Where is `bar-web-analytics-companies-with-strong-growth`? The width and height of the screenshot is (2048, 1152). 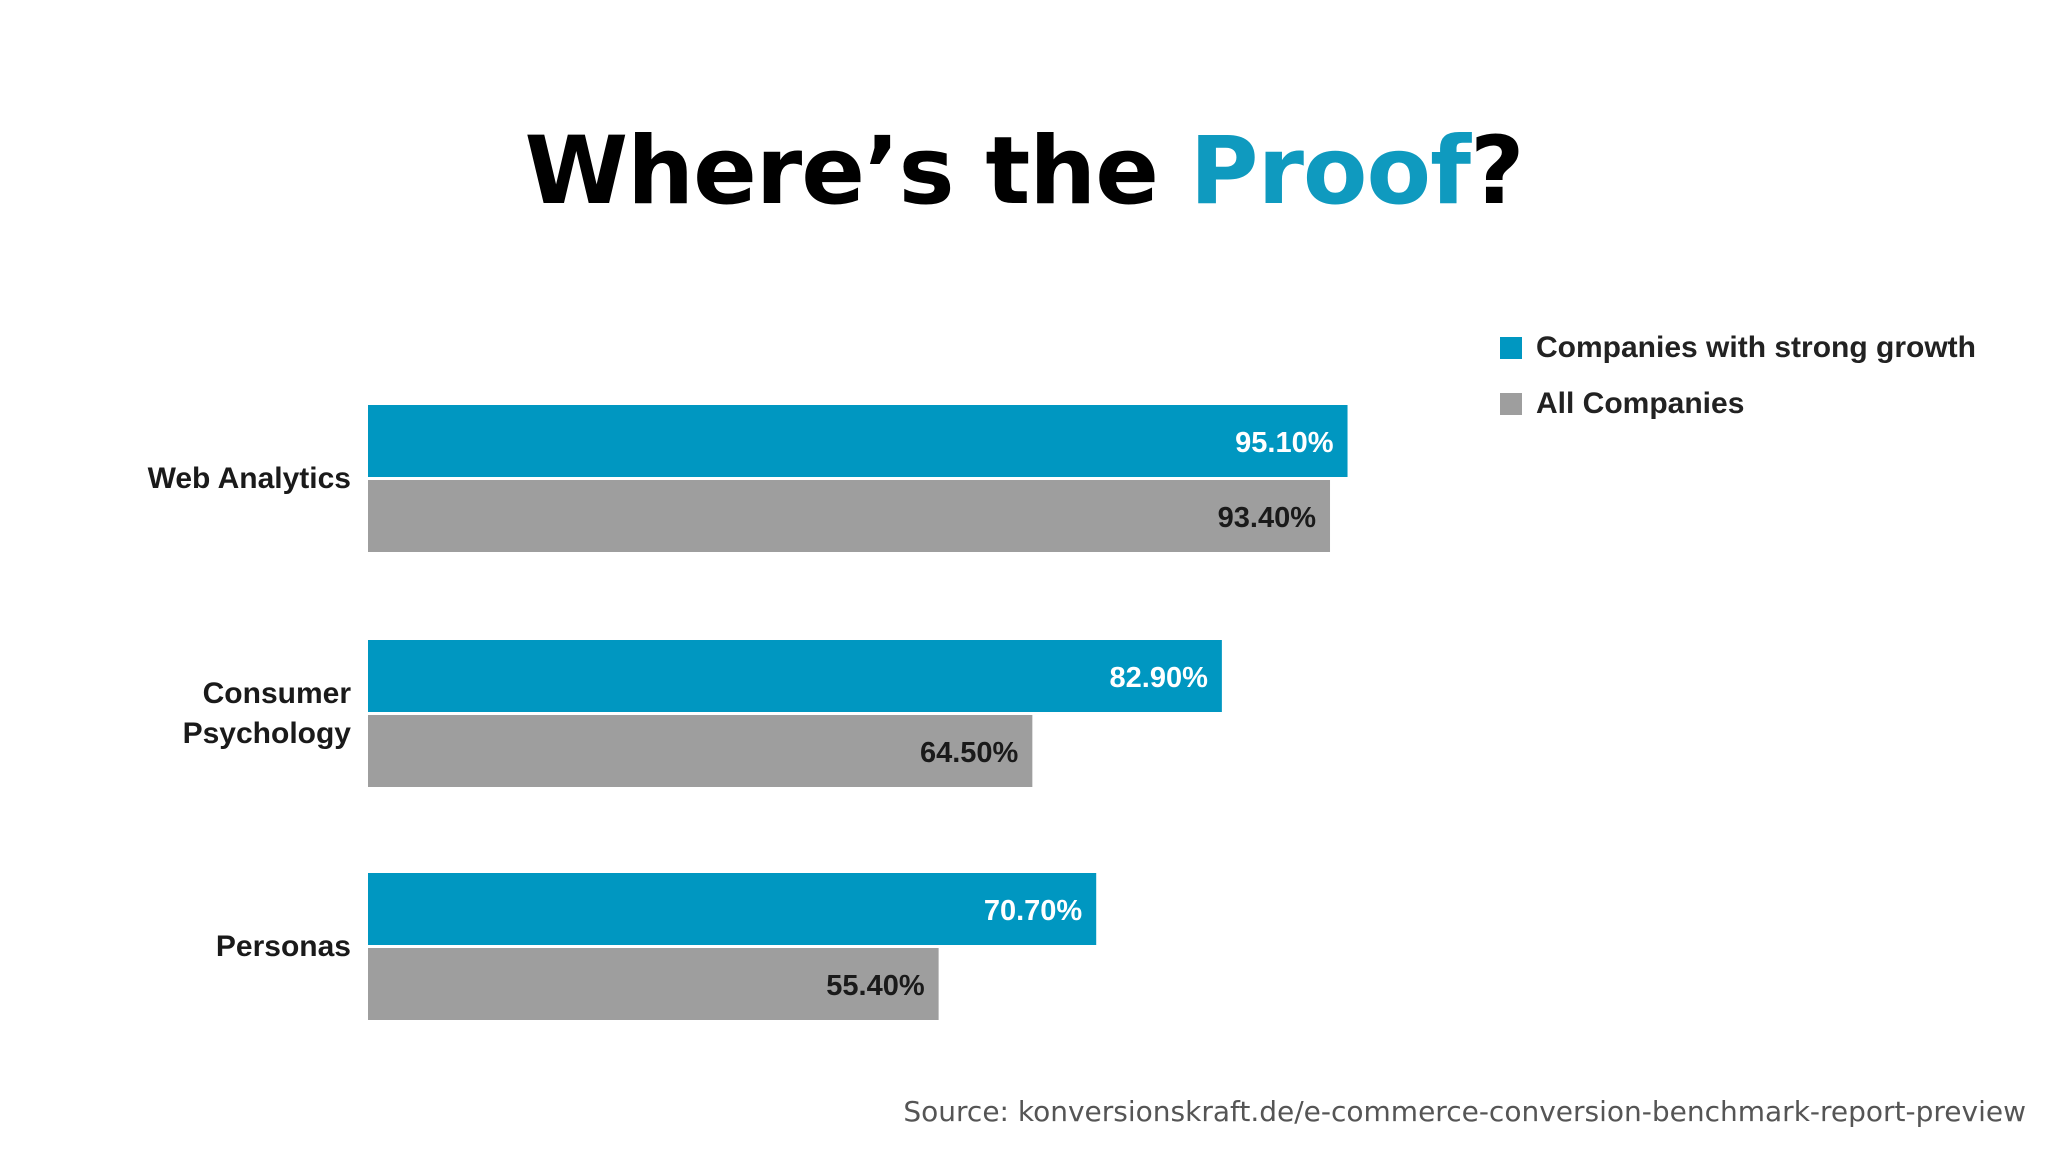 bar-web-analytics-companies-with-strong-growth is located at coordinates (858, 441).